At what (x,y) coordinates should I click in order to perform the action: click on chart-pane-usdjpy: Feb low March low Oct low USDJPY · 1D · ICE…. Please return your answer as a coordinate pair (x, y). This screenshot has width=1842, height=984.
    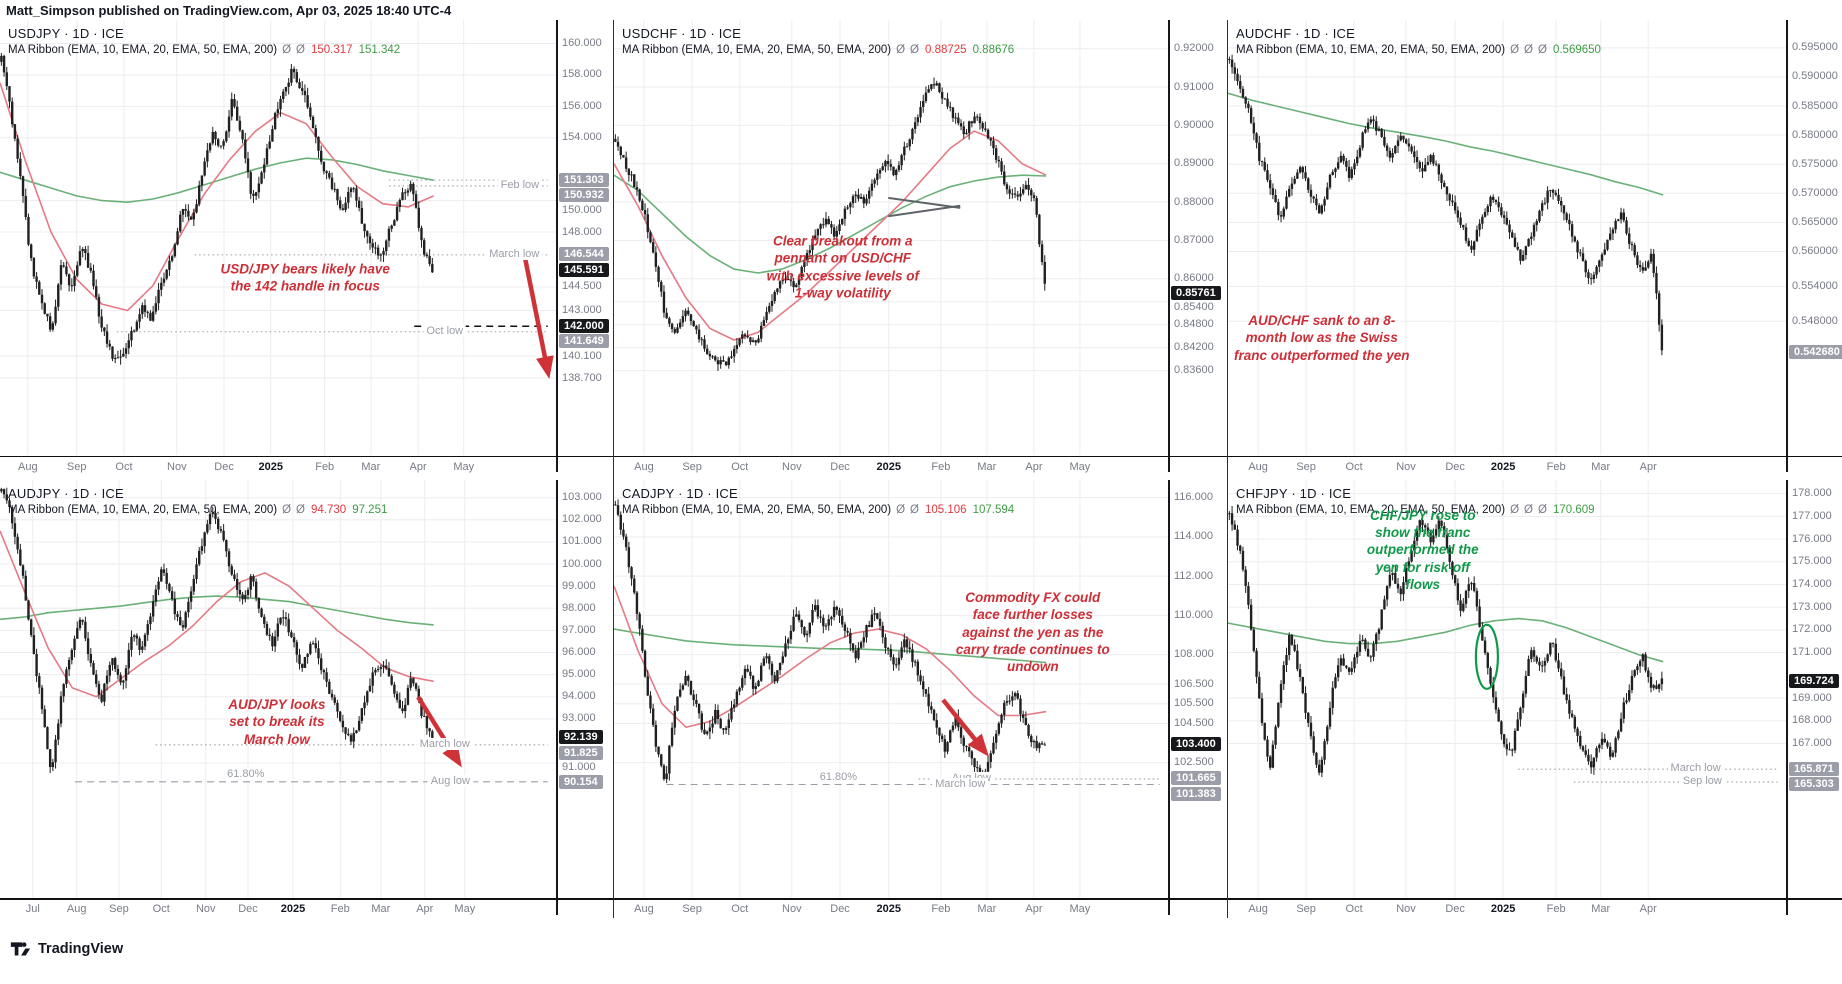
    Looking at the image, I should click on (278, 237).